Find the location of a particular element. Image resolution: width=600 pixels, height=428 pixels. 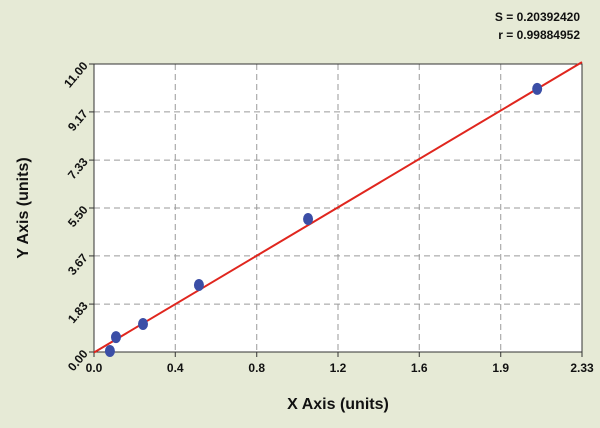

annotation: r = 0.99884952 is located at coordinates (539, 35).